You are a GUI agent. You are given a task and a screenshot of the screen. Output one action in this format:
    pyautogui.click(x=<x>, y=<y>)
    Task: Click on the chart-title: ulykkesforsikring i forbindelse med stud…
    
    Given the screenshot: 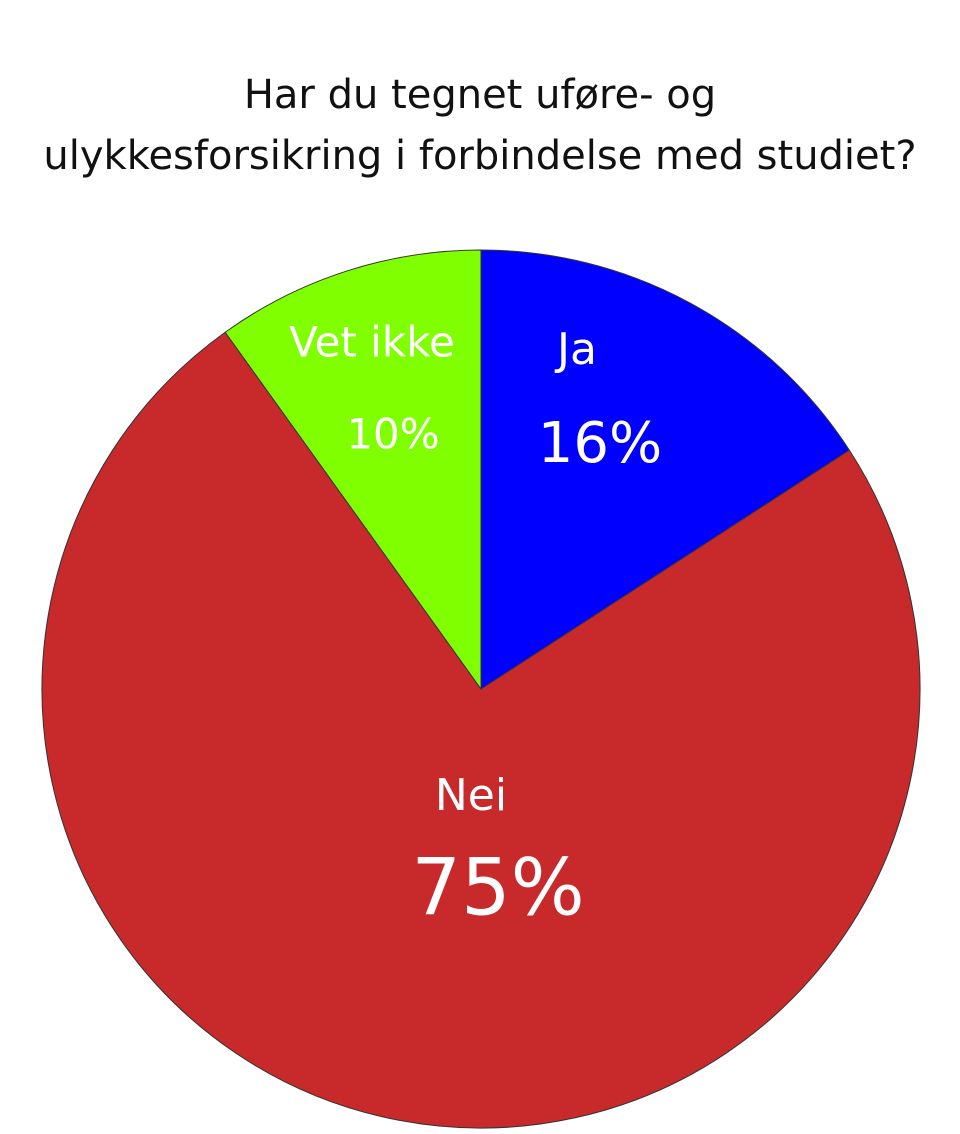 What is the action you would take?
    pyautogui.click(x=479, y=156)
    